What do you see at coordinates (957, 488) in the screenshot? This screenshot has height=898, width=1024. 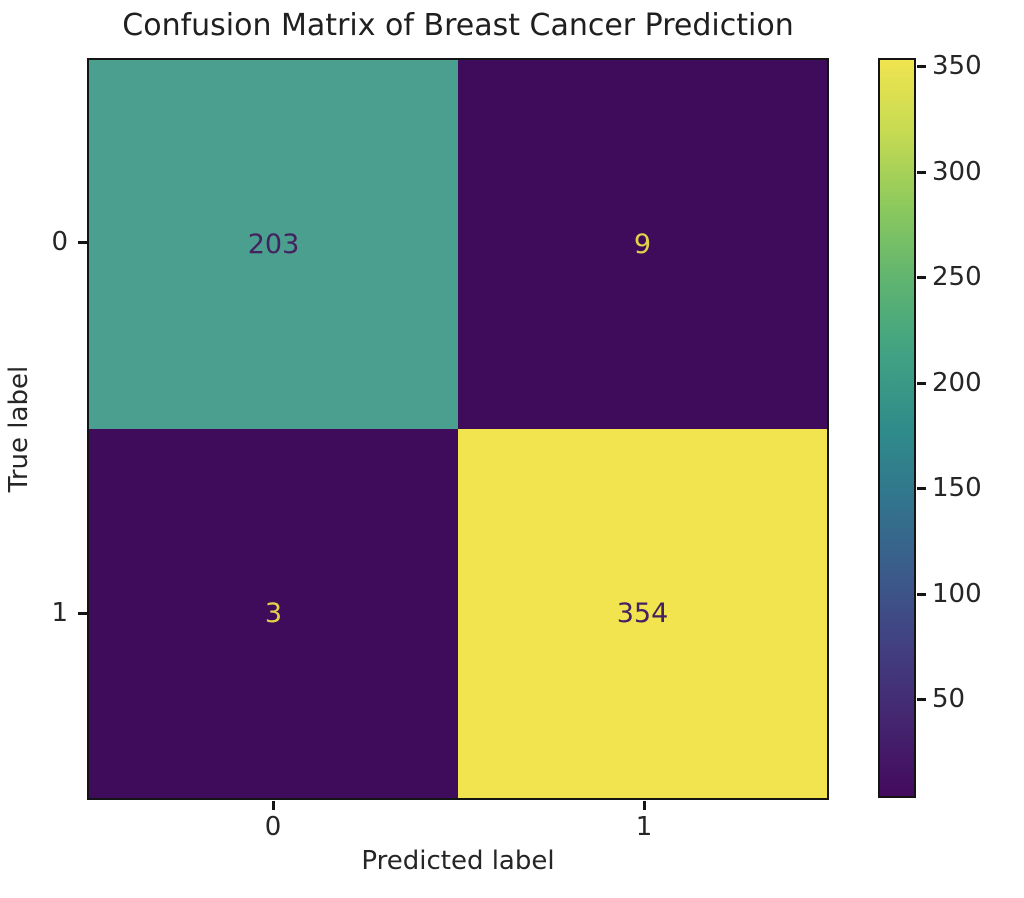 I see `colorbar-tick-label-150: 150` at bounding box center [957, 488].